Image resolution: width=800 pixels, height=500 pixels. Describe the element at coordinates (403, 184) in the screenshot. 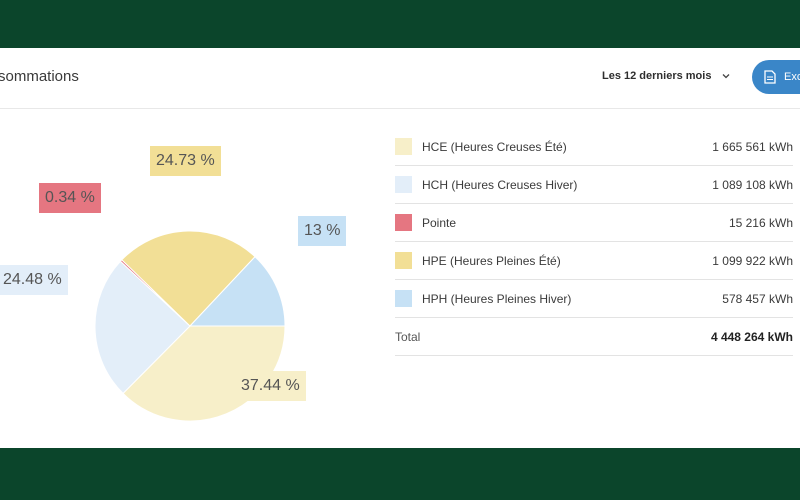

I see `legend-swatch-hch` at that location.